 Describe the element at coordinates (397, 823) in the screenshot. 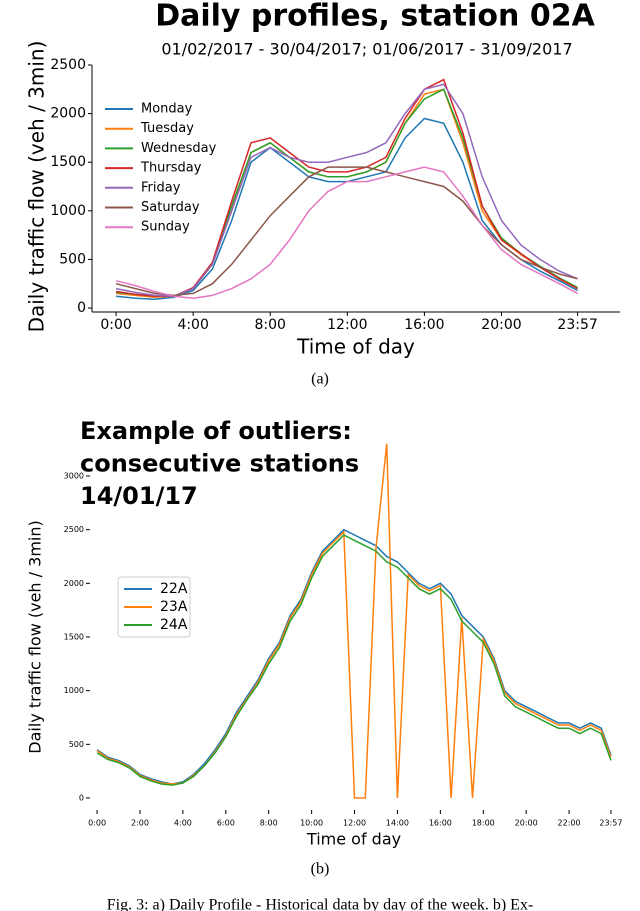

I see `x-tick-label: 14:00` at that location.